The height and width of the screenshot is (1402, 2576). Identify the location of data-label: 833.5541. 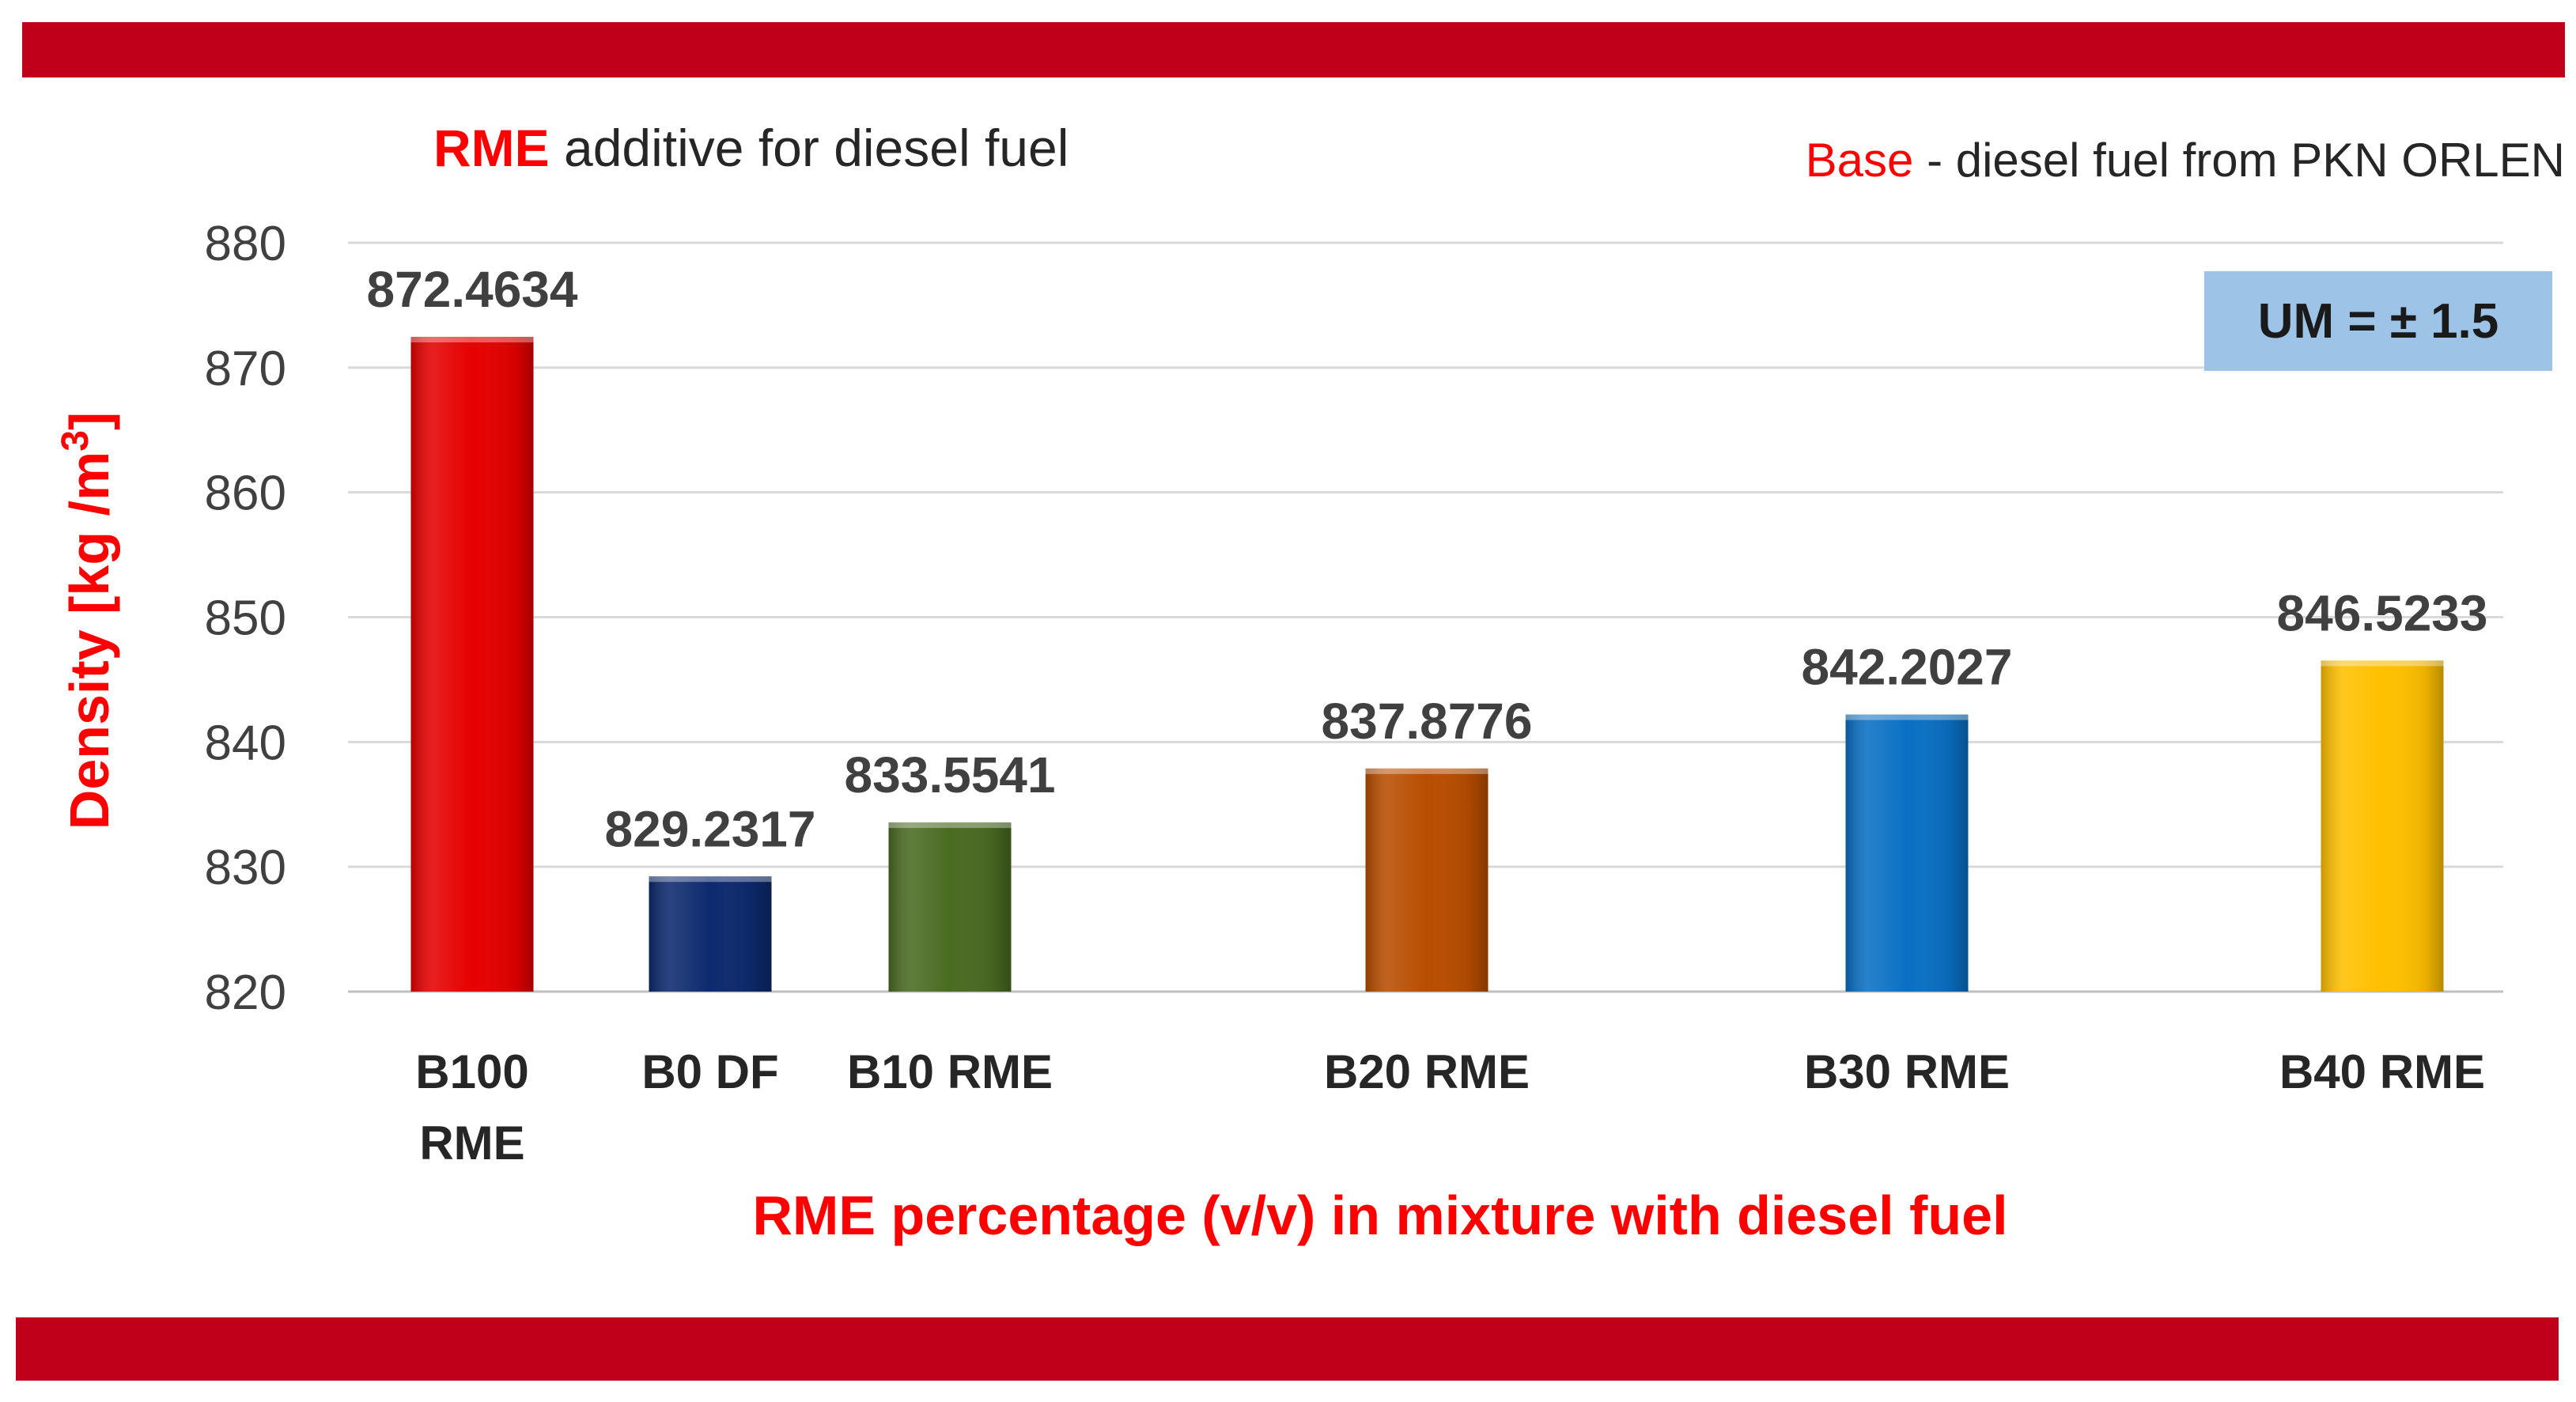
(950, 774).